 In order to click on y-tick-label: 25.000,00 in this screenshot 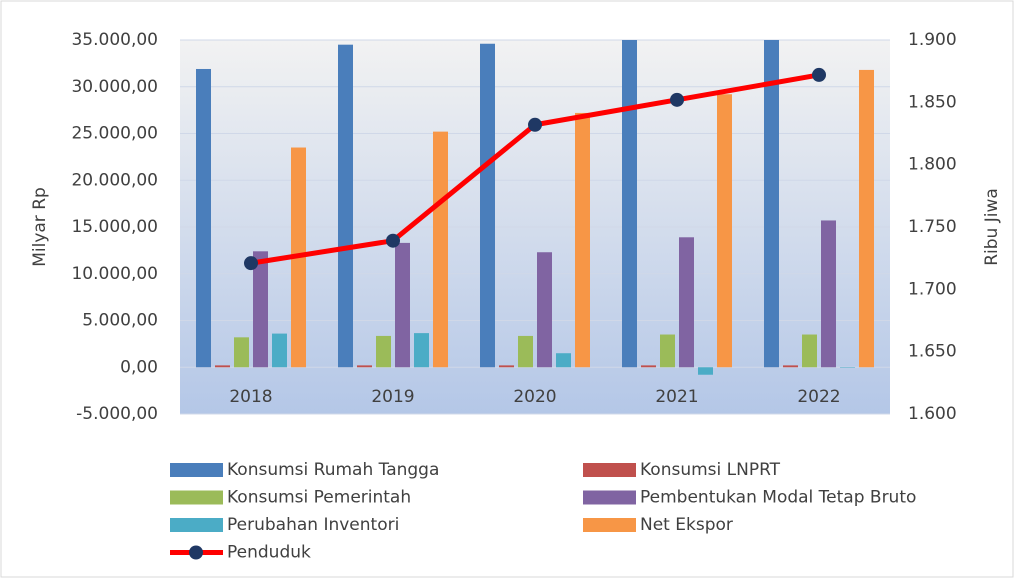, I will do `click(114, 134)`.